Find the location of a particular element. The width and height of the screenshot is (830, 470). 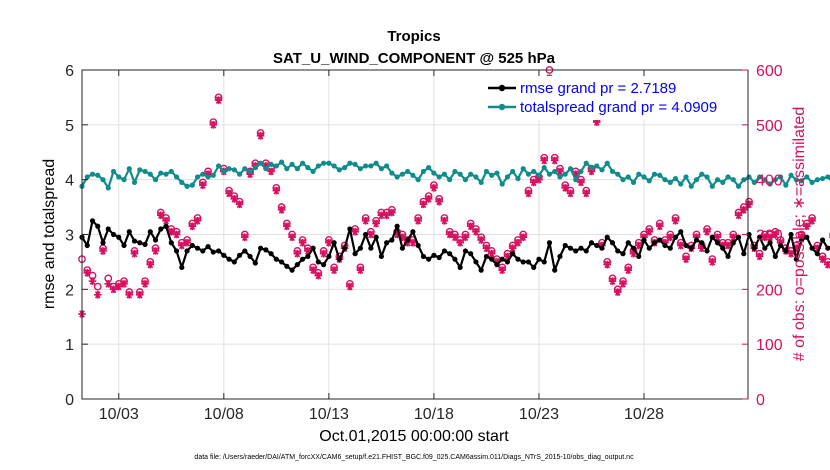

y-tick-label-right: 600 is located at coordinates (769, 71).